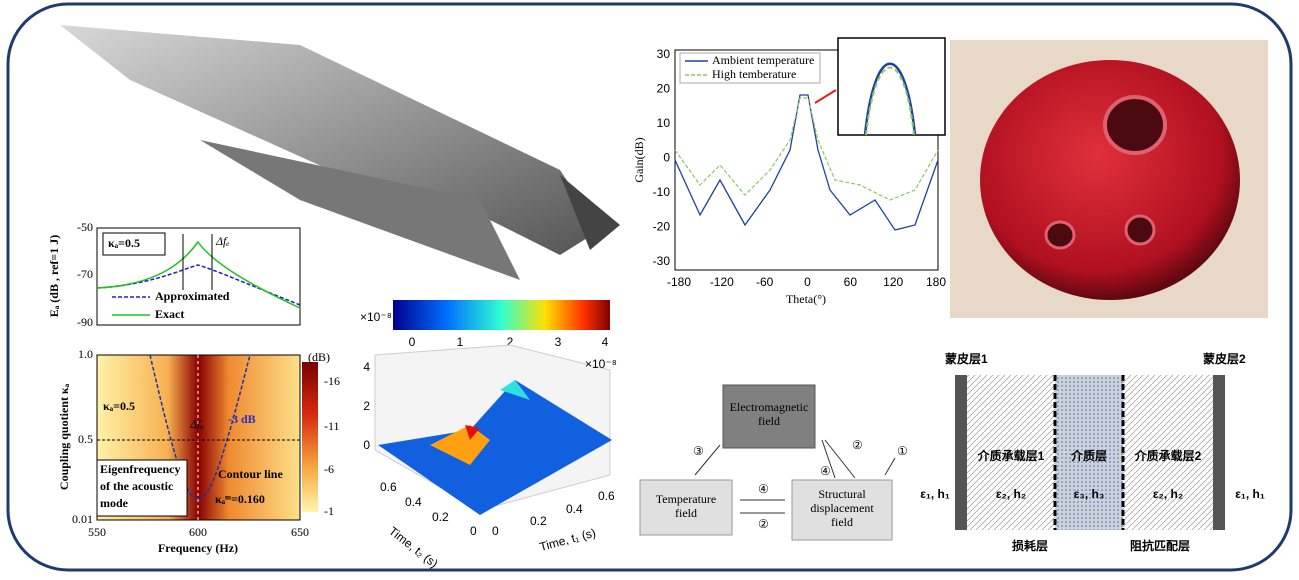 The image size is (1299, 580). I want to click on x-tick-label: 600, so click(198, 532).